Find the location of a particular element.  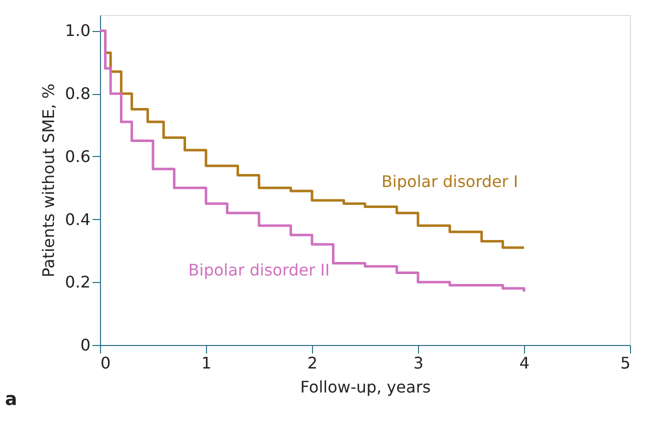

x-axis-title: Follow-up, years is located at coordinates (365, 387).